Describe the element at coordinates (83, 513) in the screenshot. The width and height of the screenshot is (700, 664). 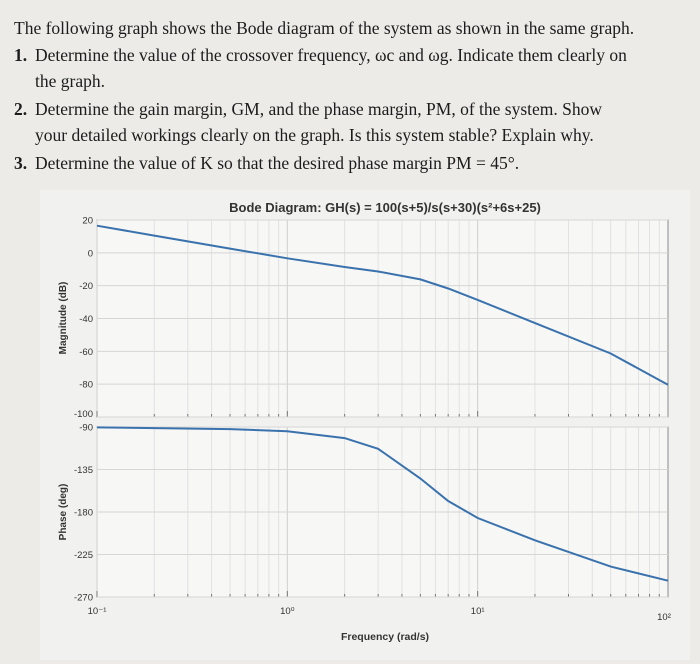
I see `phase-y-tick-label: -180` at that location.